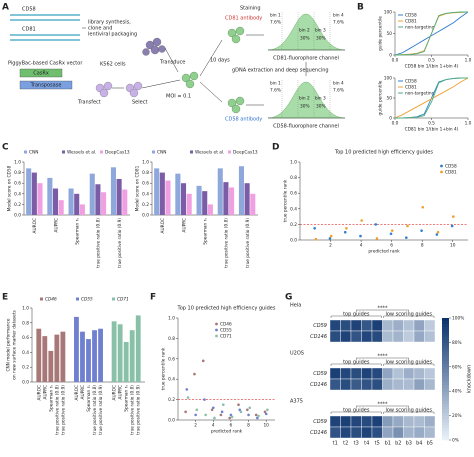 The width and height of the screenshot is (474, 457). Describe the element at coordinates (391, 246) in the screenshot. I see `x-tick-label: 6` at that location.